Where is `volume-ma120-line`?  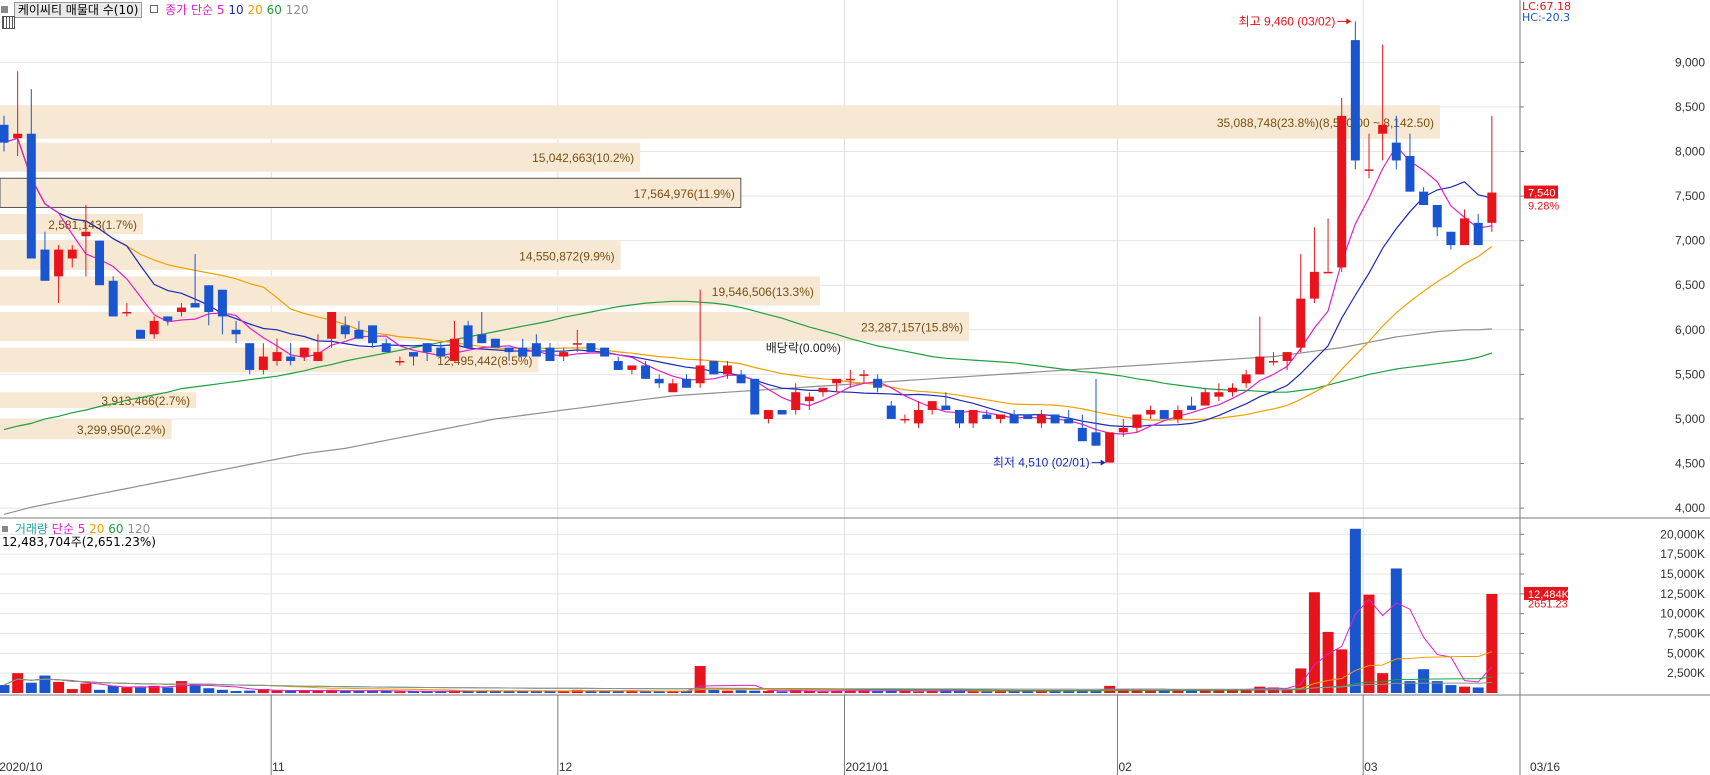 volume-ma120-line is located at coordinates (747, 684).